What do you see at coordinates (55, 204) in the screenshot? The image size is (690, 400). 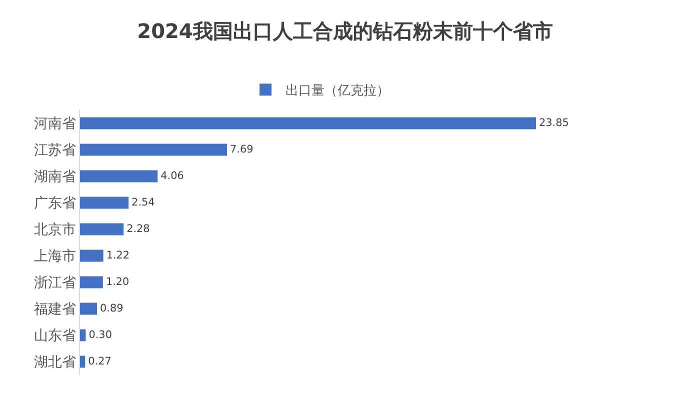 I see `y-tick-label: 广东省` at bounding box center [55, 204].